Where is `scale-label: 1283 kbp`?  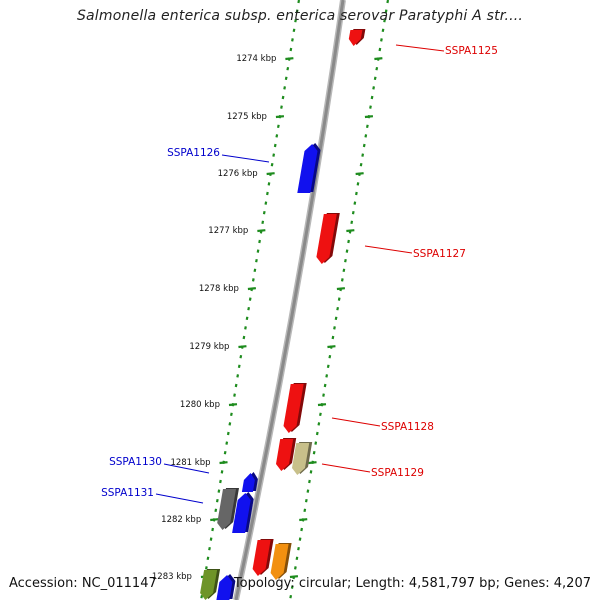 scale-label: 1283 kbp is located at coordinates (172, 577).